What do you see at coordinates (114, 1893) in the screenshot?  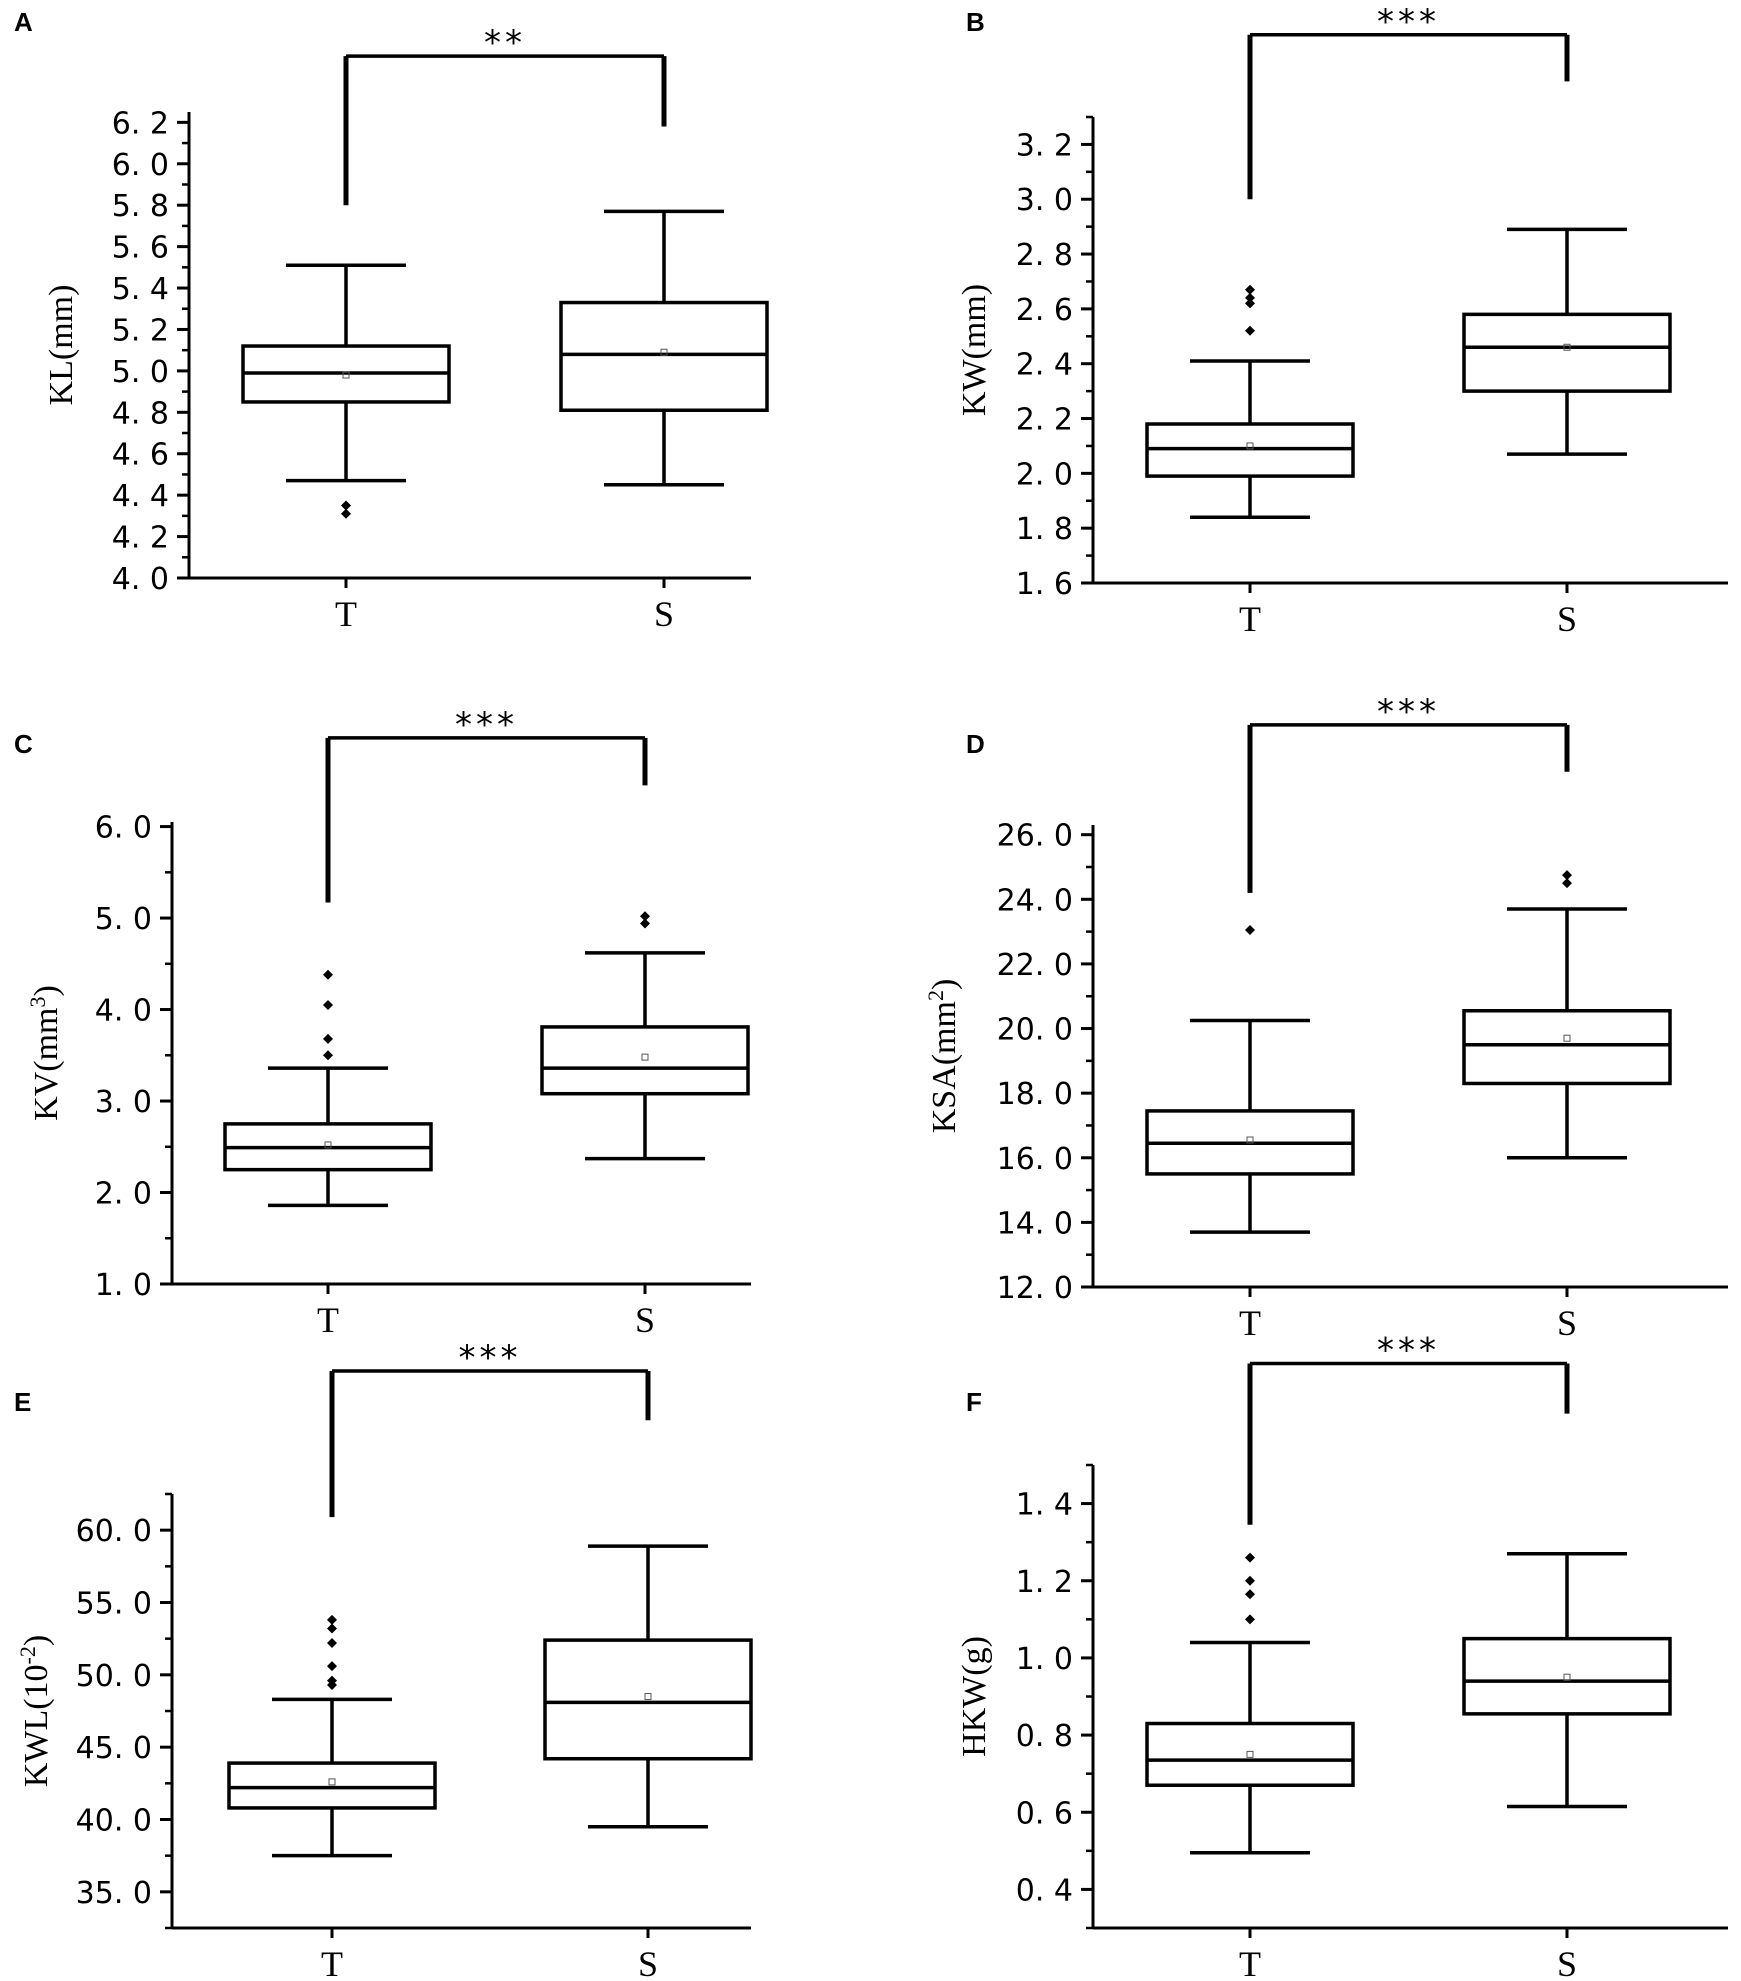 I see `y-tick-label: 35. 0` at bounding box center [114, 1893].